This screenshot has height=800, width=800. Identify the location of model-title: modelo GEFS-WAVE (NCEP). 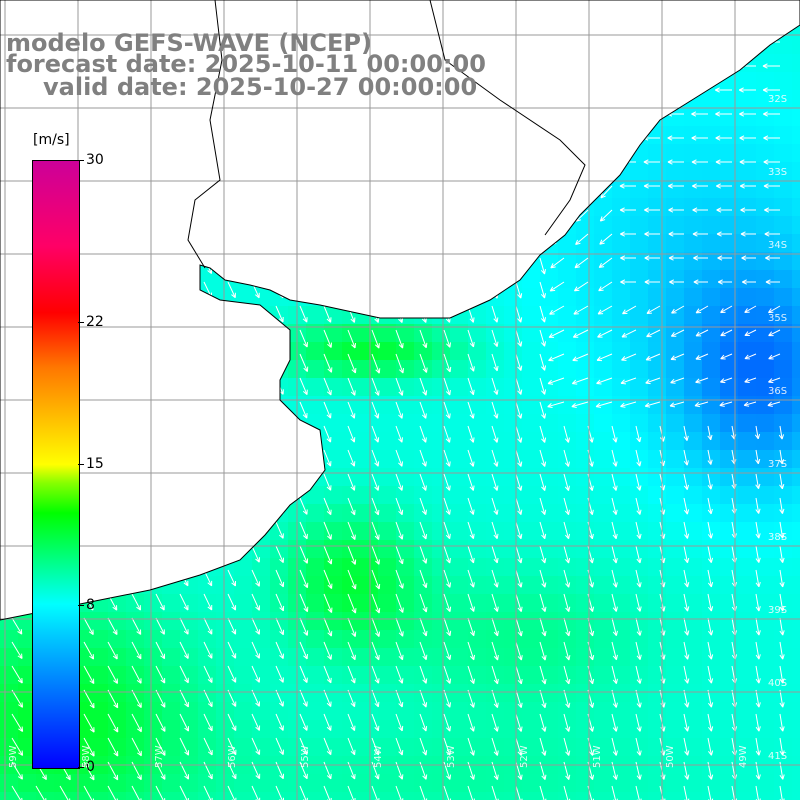
(189, 43).